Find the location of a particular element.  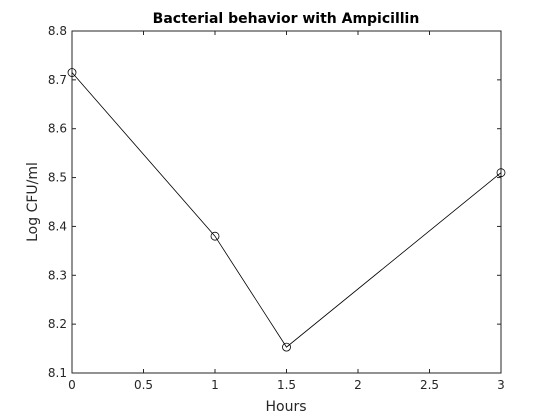

y-tick-label: 8.3 is located at coordinates (57, 275).